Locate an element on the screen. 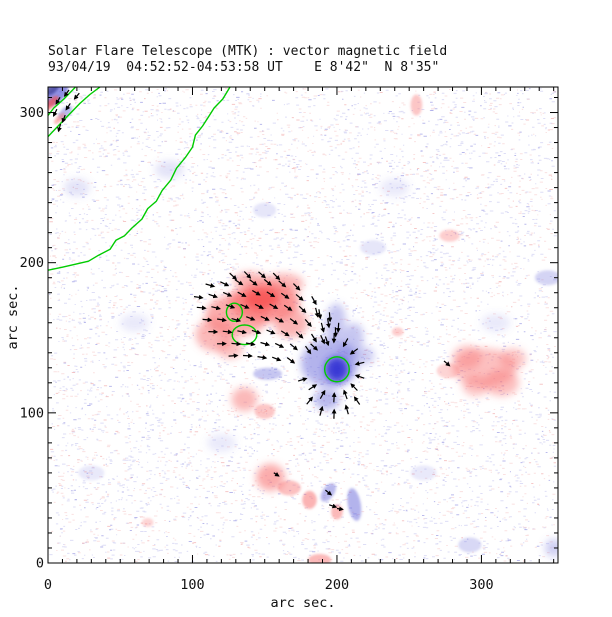 The width and height of the screenshot is (612, 617). x-tick-label: 100 is located at coordinates (192, 585).